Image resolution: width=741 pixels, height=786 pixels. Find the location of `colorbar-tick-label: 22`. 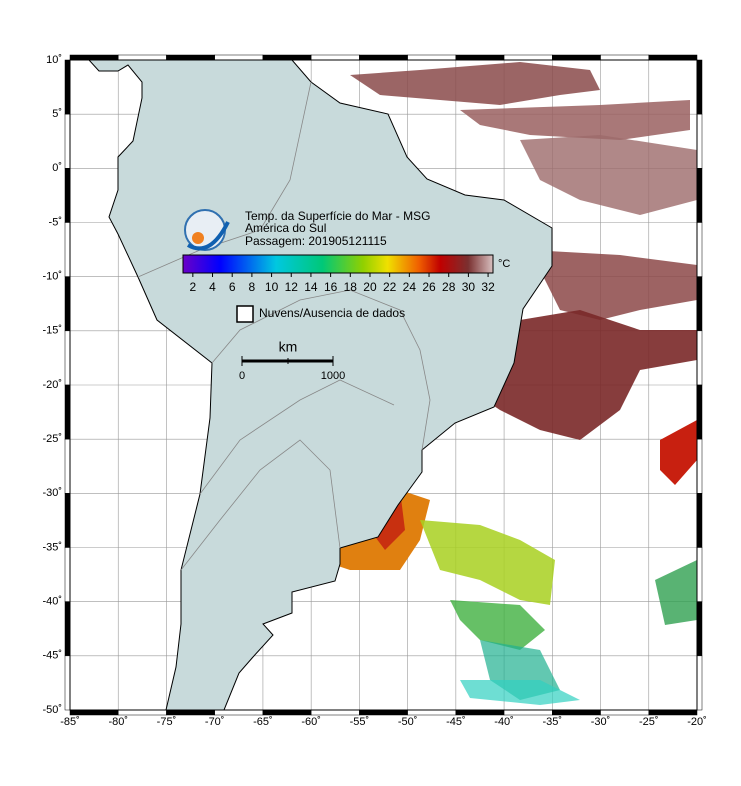

colorbar-tick-label: 22 is located at coordinates (390, 287).